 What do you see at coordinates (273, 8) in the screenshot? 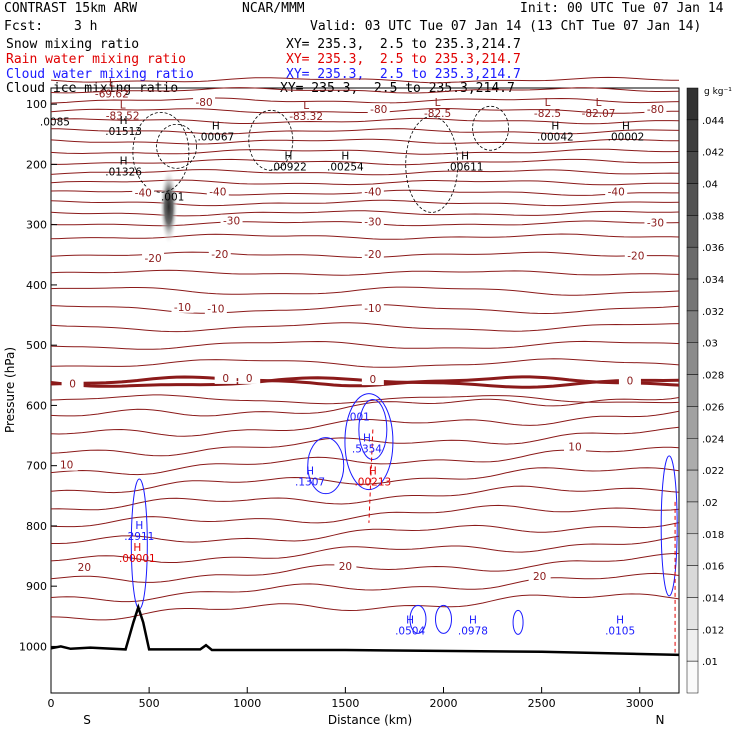
I see `org-label: NCAR/MMM` at bounding box center [273, 8].